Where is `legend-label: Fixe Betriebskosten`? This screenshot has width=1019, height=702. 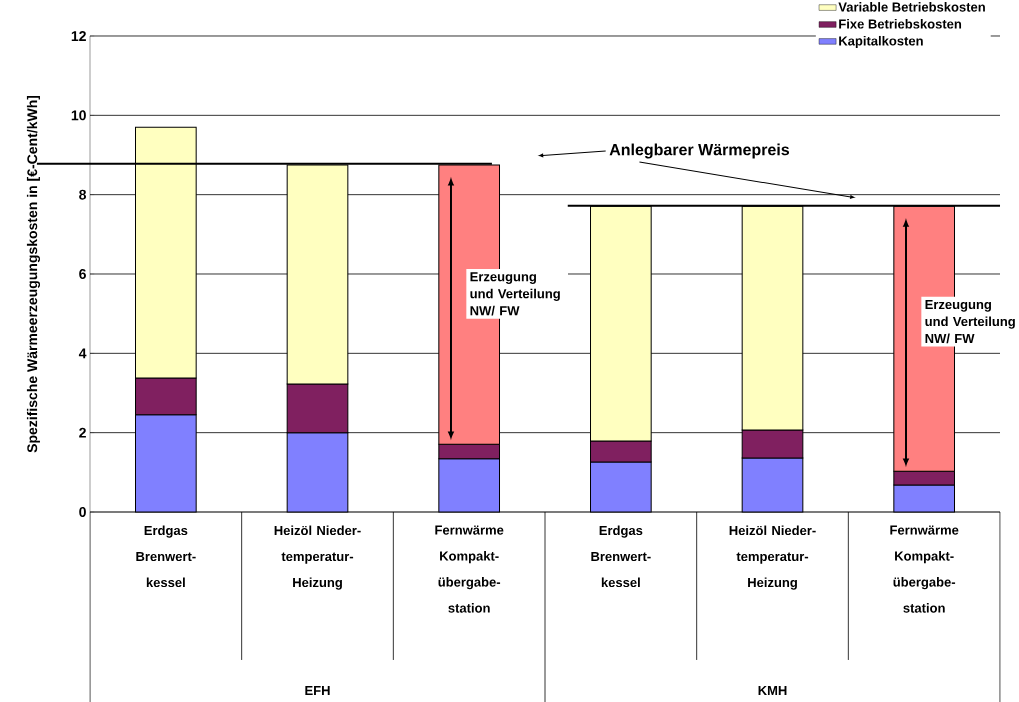
legend-label: Fixe Betriebskosten is located at coordinates (900, 24).